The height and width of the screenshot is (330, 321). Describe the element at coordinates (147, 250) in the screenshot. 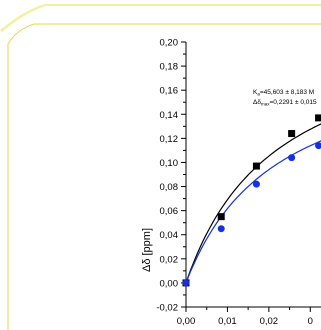

I see `y-axis-label: Δδ [ppm]` at that location.